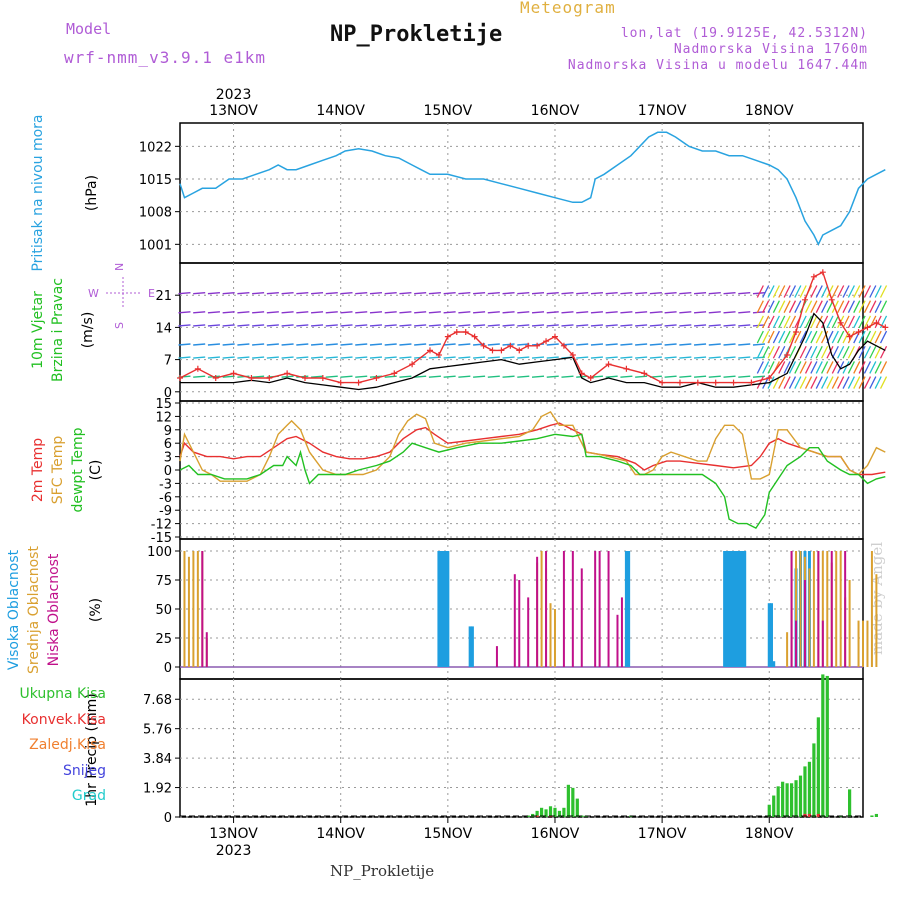 This screenshot has height=900, width=900. What do you see at coordinates (770, 49) in the screenshot?
I see `altitude-label: Nadmorska Visina 1760m` at bounding box center [770, 49].